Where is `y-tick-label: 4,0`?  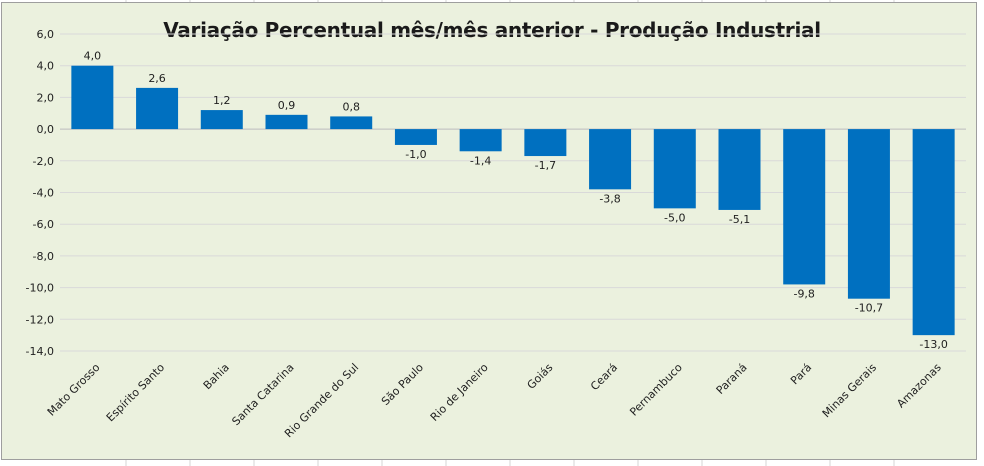 y-tick-label: 4,0 is located at coordinates (46, 66).